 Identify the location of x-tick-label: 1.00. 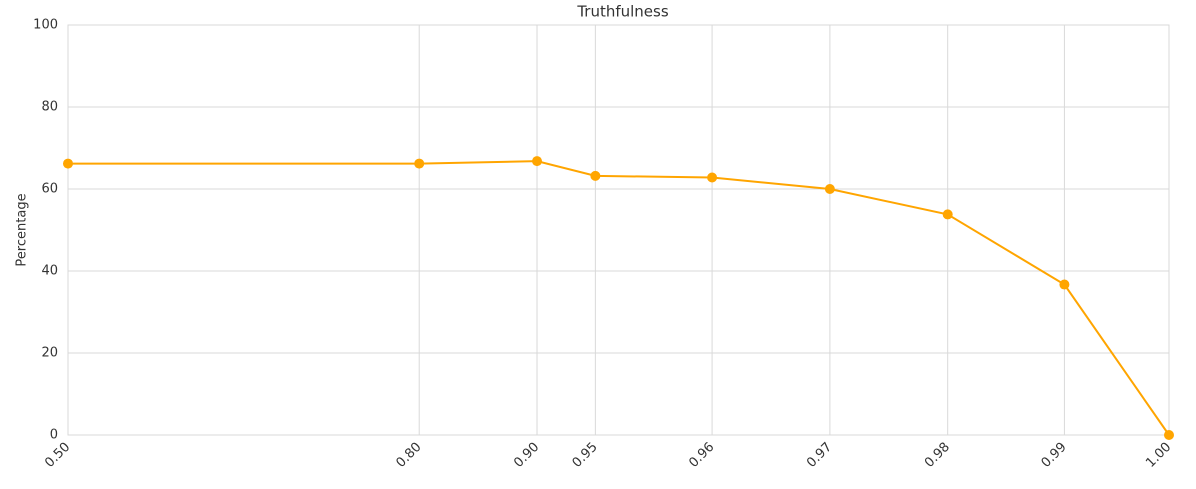
(1158, 455).